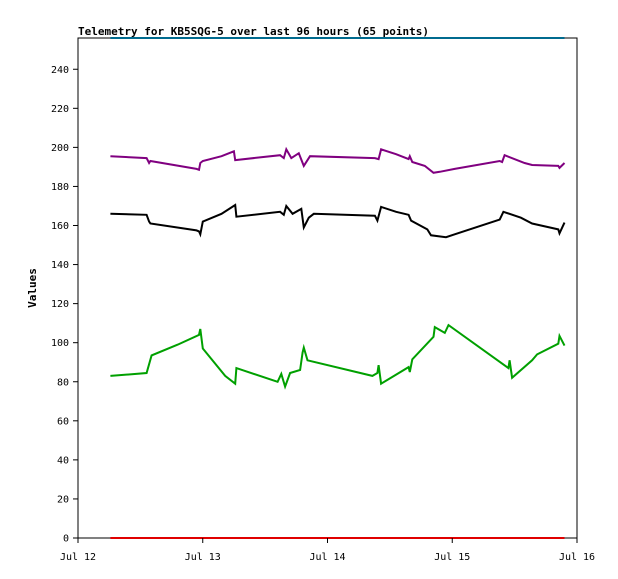 Image resolution: width=618 pixels, height=579 pixels. Describe the element at coordinates (60, 226) in the screenshot. I see `y-tick-label: 160` at that location.